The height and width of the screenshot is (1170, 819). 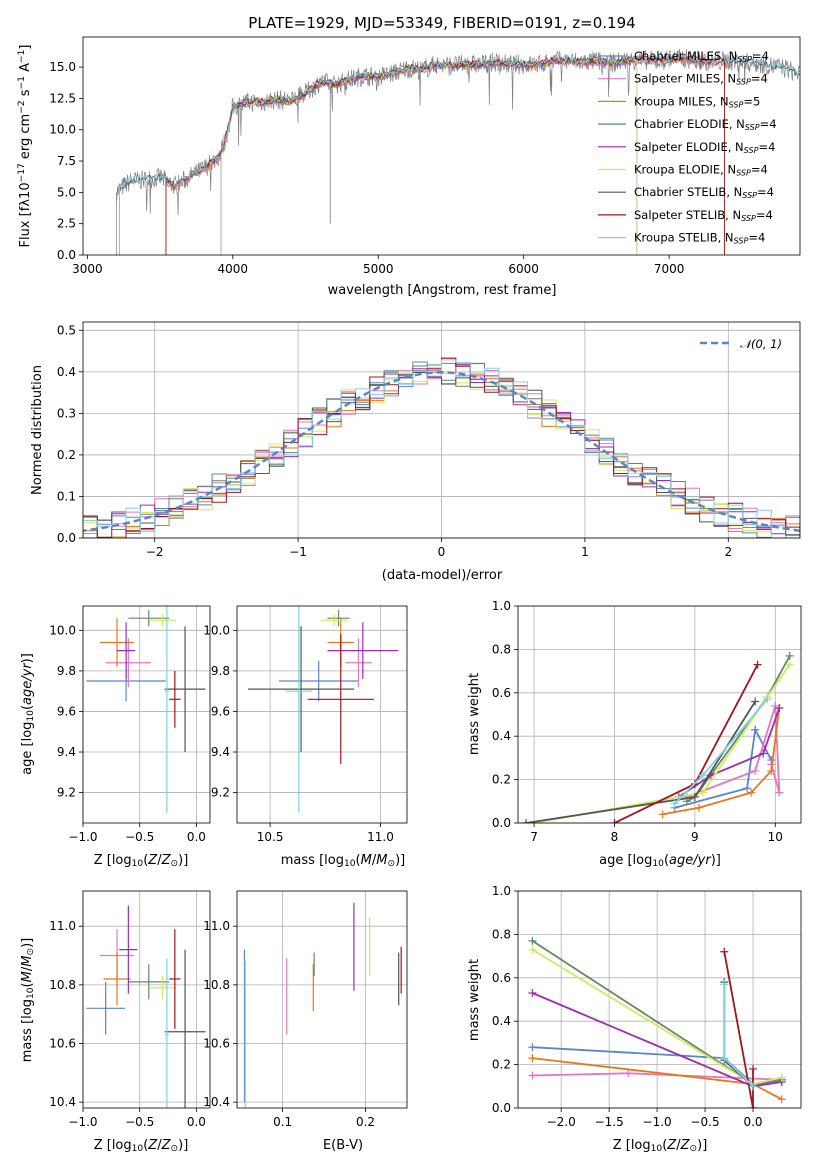 What do you see at coordinates (365, 1122) in the screenshot?
I see `x-tick-label: 0.2` at bounding box center [365, 1122].